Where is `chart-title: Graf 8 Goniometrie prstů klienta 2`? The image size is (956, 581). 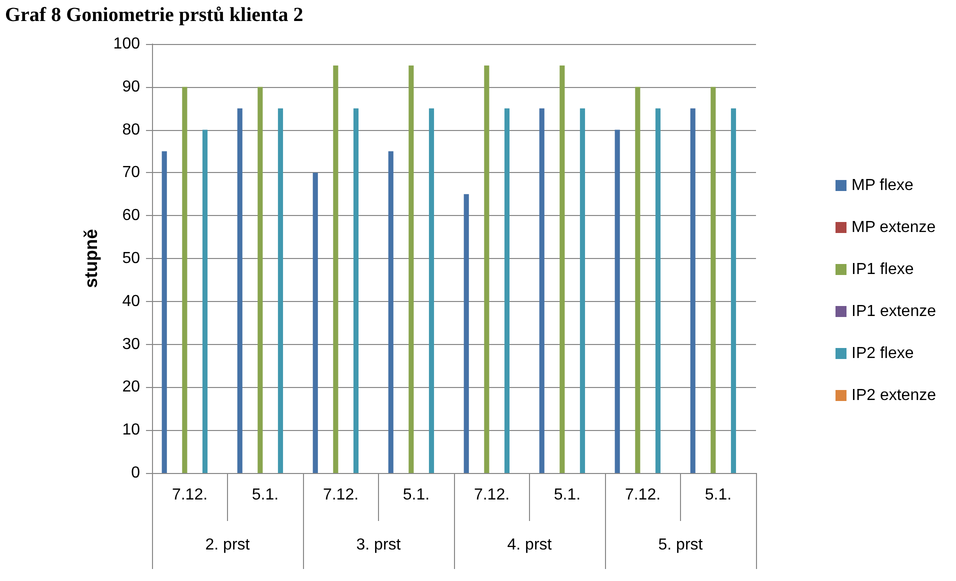 chart-title: Graf 8 Goniometrie prstů klienta 2 is located at coordinates (154, 15).